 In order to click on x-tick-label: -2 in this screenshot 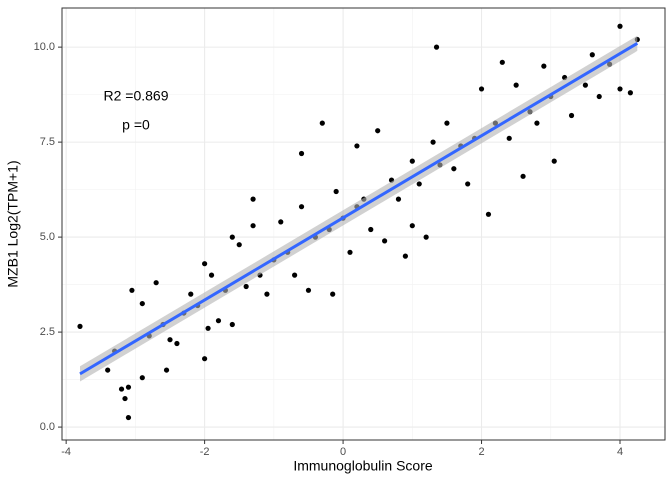, I will do `click(205, 452)`.